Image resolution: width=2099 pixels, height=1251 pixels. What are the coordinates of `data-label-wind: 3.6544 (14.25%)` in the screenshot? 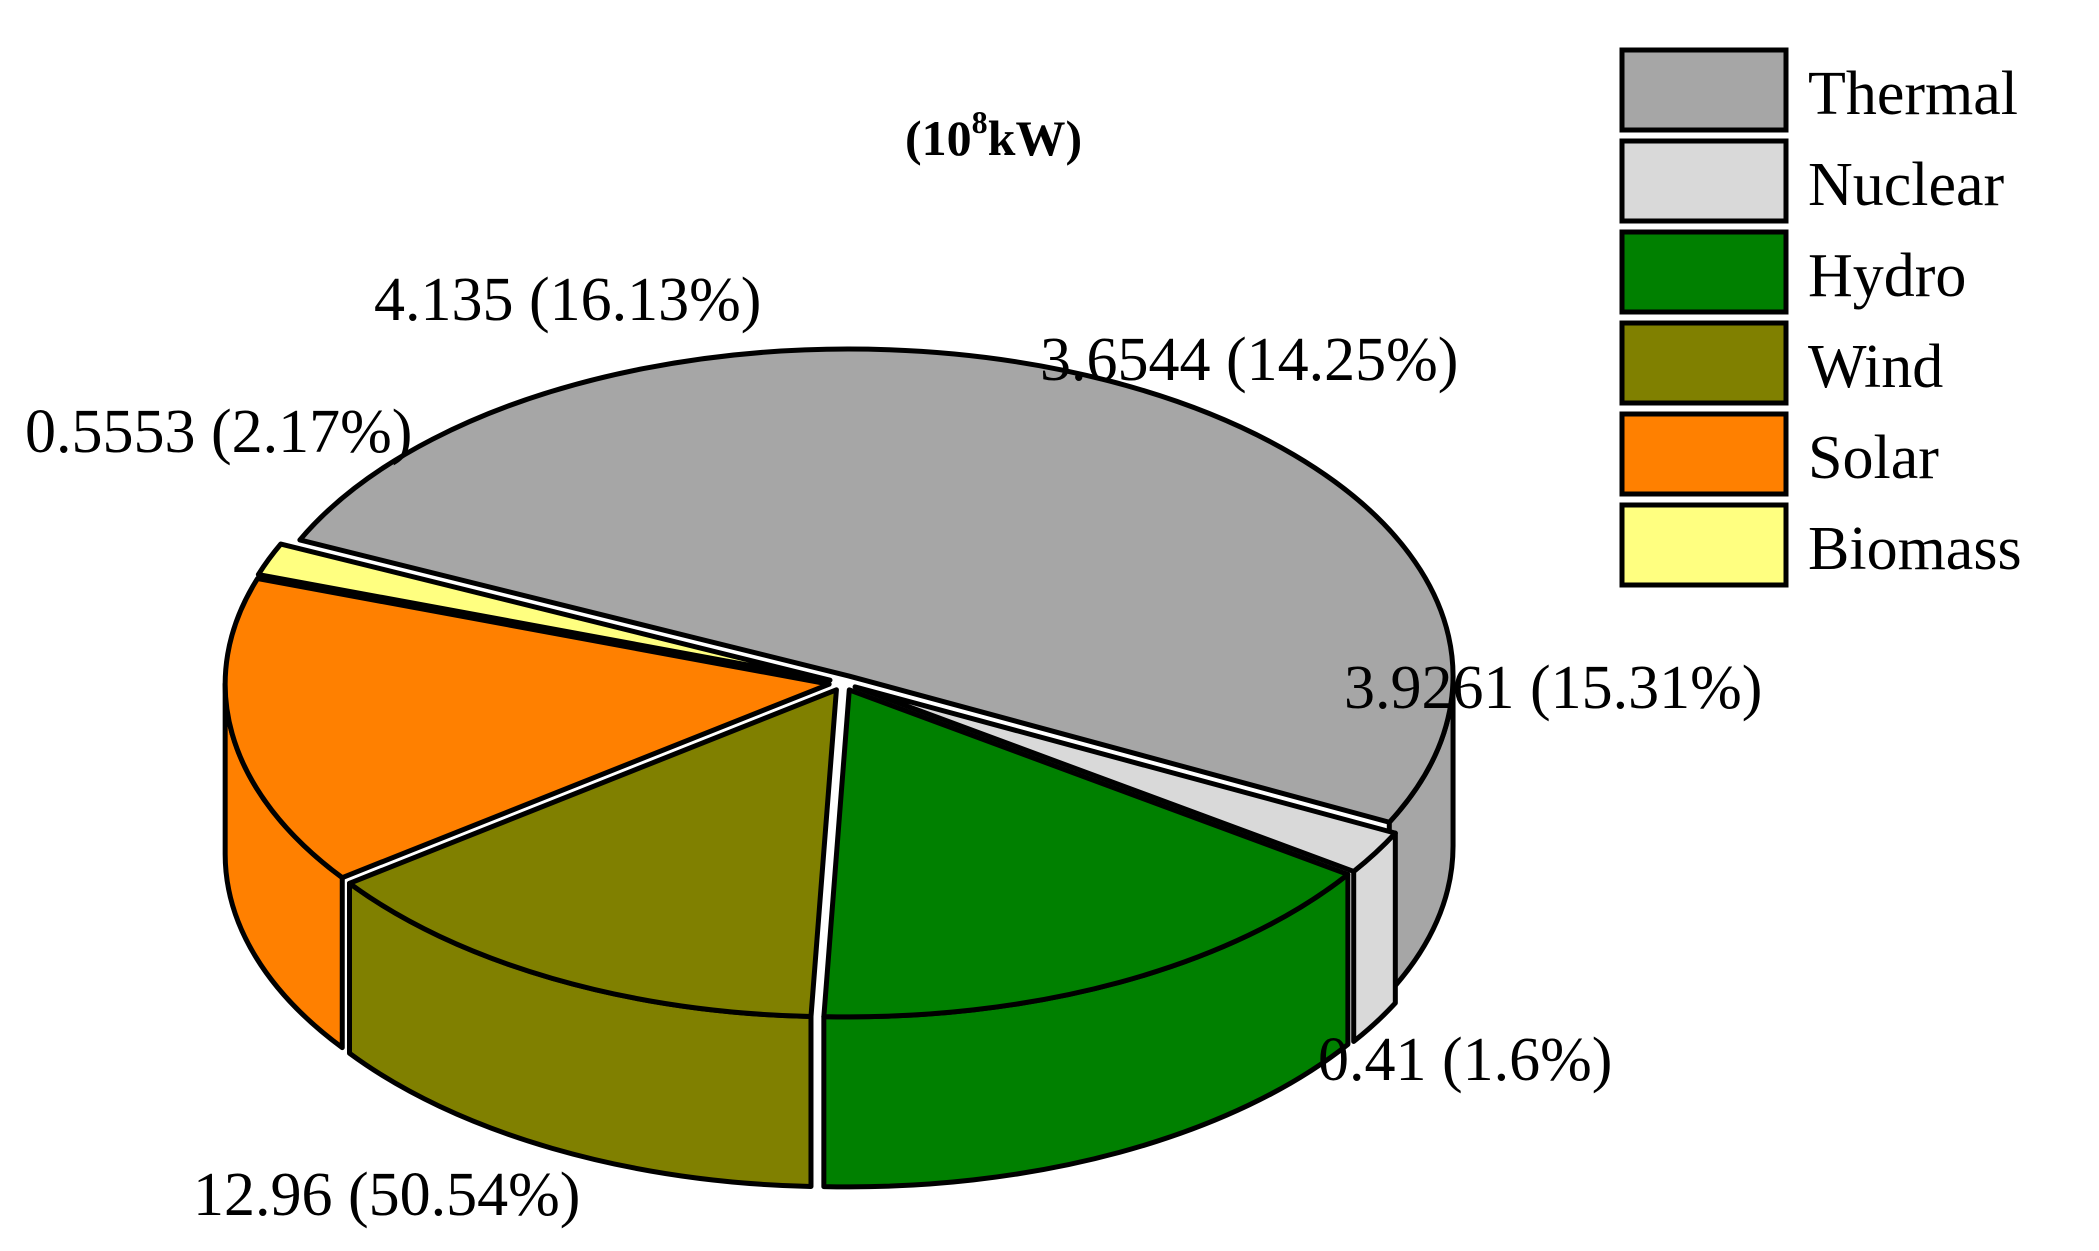 It's located at (1249, 360).